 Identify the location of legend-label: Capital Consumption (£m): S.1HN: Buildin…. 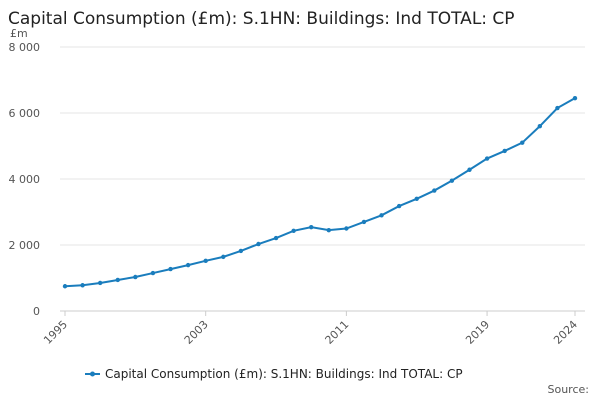
(284, 374).